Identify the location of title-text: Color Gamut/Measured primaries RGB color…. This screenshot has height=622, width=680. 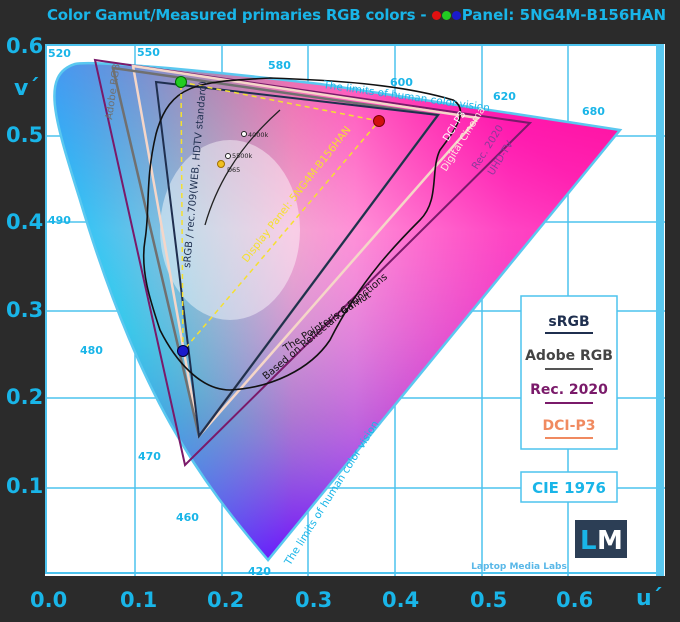
(237, 15).